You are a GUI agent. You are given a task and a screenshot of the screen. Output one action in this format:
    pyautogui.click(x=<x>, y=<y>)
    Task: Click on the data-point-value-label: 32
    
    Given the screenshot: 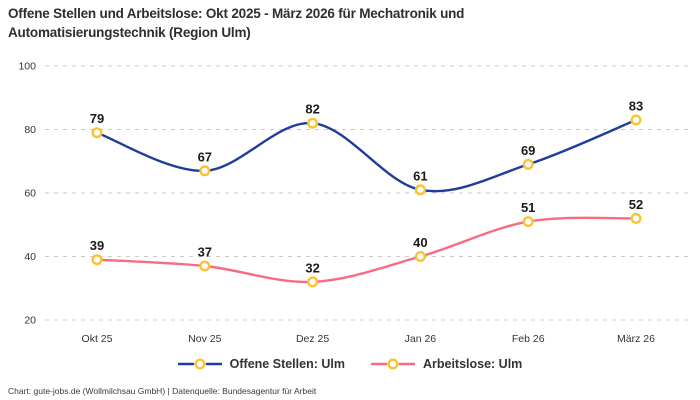 What is the action you would take?
    pyautogui.click(x=312, y=267)
    